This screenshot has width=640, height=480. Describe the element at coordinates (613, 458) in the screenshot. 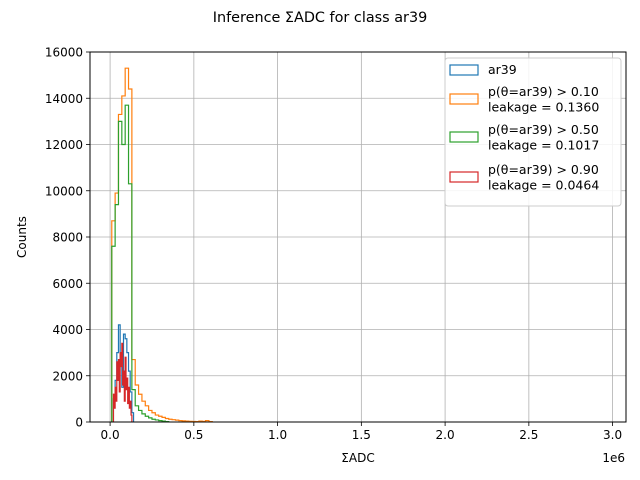

I see `x-axis-offset-label: 1e6` at that location.